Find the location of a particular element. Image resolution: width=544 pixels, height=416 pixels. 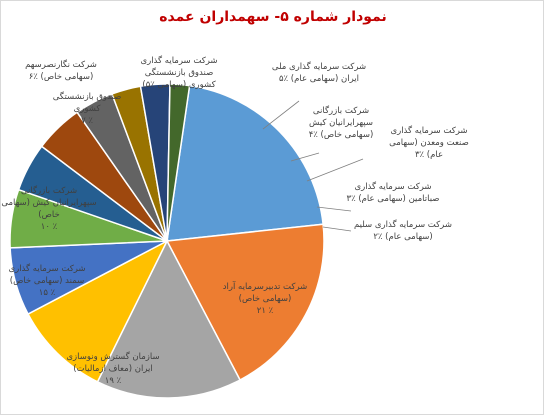

slice-label-11: شرکت سرمایه گذاری صباتامین (سهامی عام) ٪۳ is located at coordinates (393, 192).